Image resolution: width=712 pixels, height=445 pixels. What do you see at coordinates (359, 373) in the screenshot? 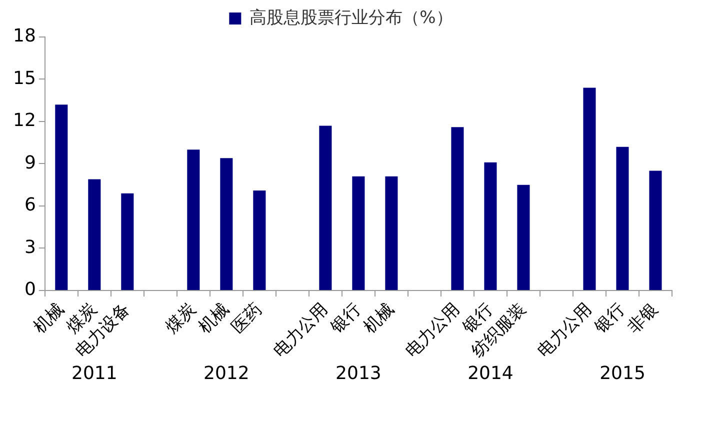
I see `text: 2013` at bounding box center [359, 373].